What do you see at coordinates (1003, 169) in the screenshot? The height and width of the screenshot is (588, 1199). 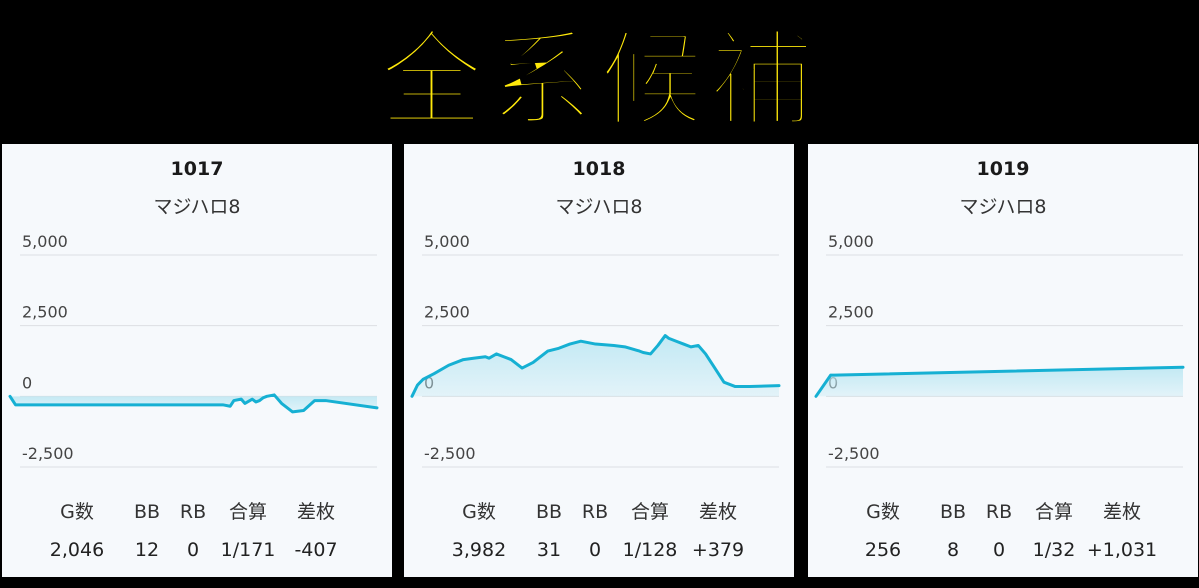 I see `machine-number: 1019` at bounding box center [1003, 169].